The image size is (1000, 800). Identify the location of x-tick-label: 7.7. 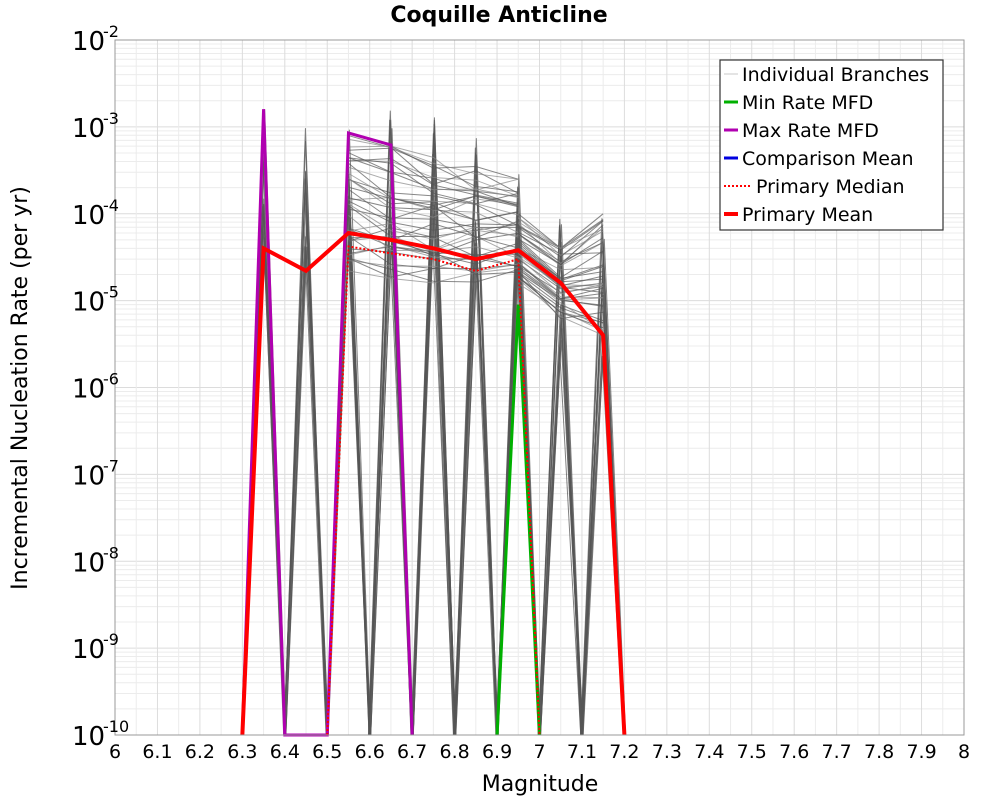
(837, 752).